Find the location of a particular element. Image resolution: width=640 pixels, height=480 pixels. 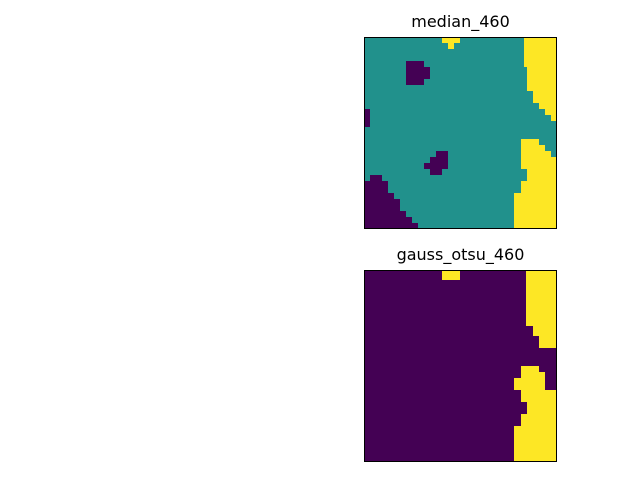

gauss-otsu-segmentation-image is located at coordinates (460, 366).